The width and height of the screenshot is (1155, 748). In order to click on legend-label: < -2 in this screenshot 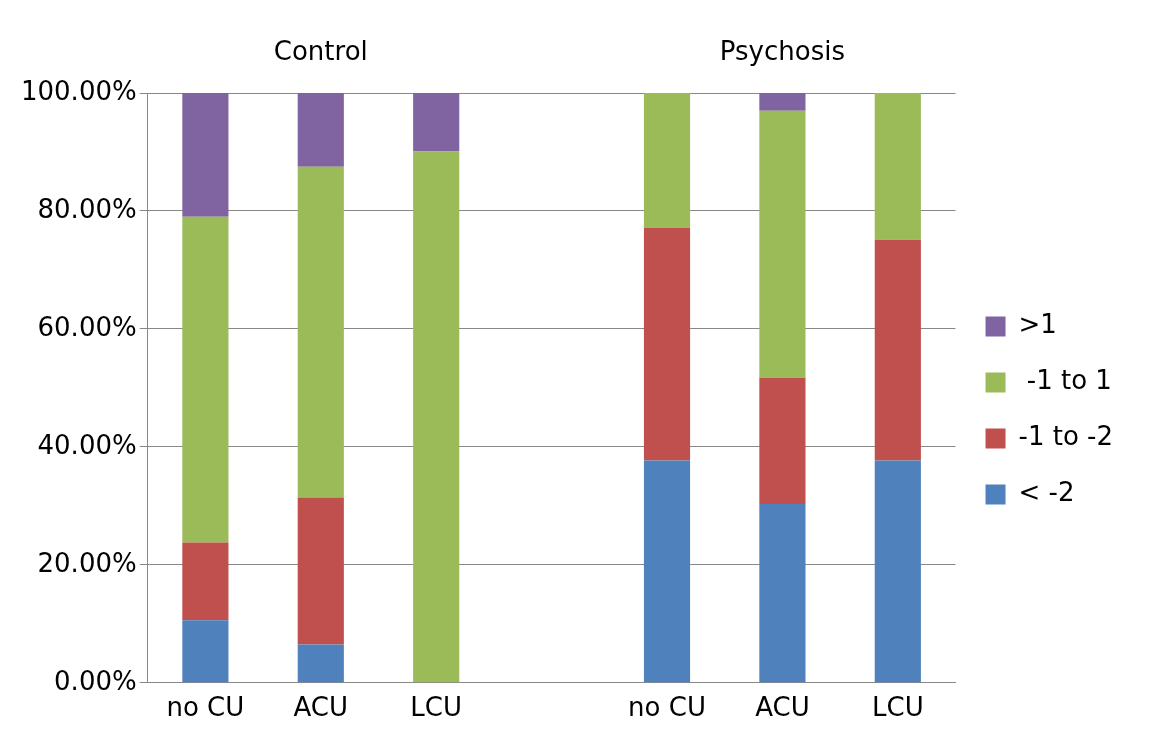, I will do `click(1046, 492)`.